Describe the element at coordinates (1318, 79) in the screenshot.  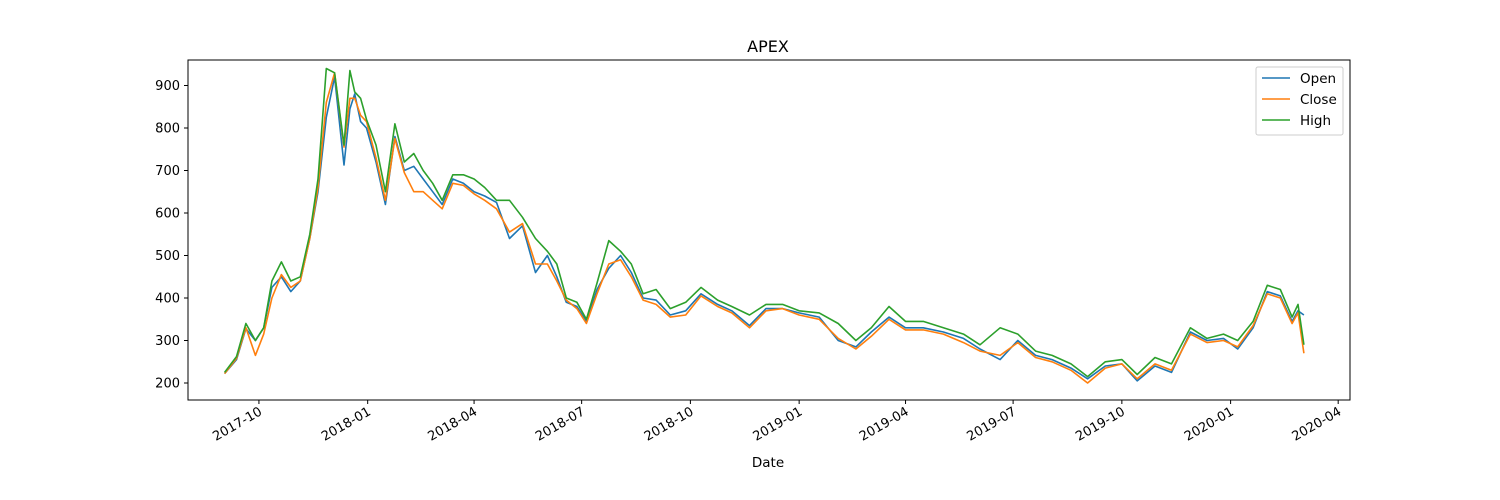
I see `legend-label-open: Open` at that location.